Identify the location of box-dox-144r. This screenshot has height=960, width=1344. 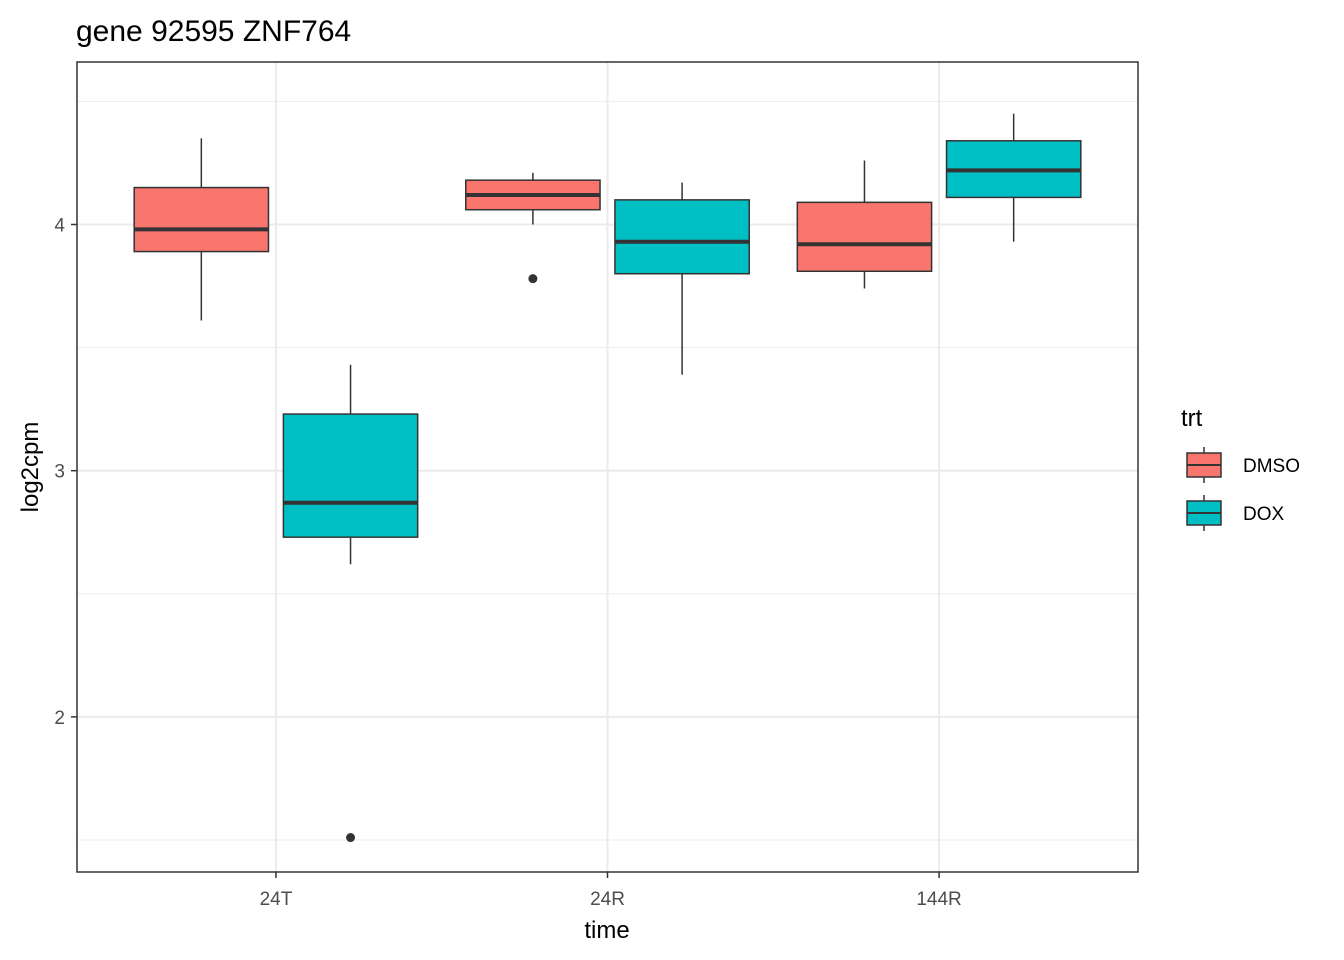
(1013, 177).